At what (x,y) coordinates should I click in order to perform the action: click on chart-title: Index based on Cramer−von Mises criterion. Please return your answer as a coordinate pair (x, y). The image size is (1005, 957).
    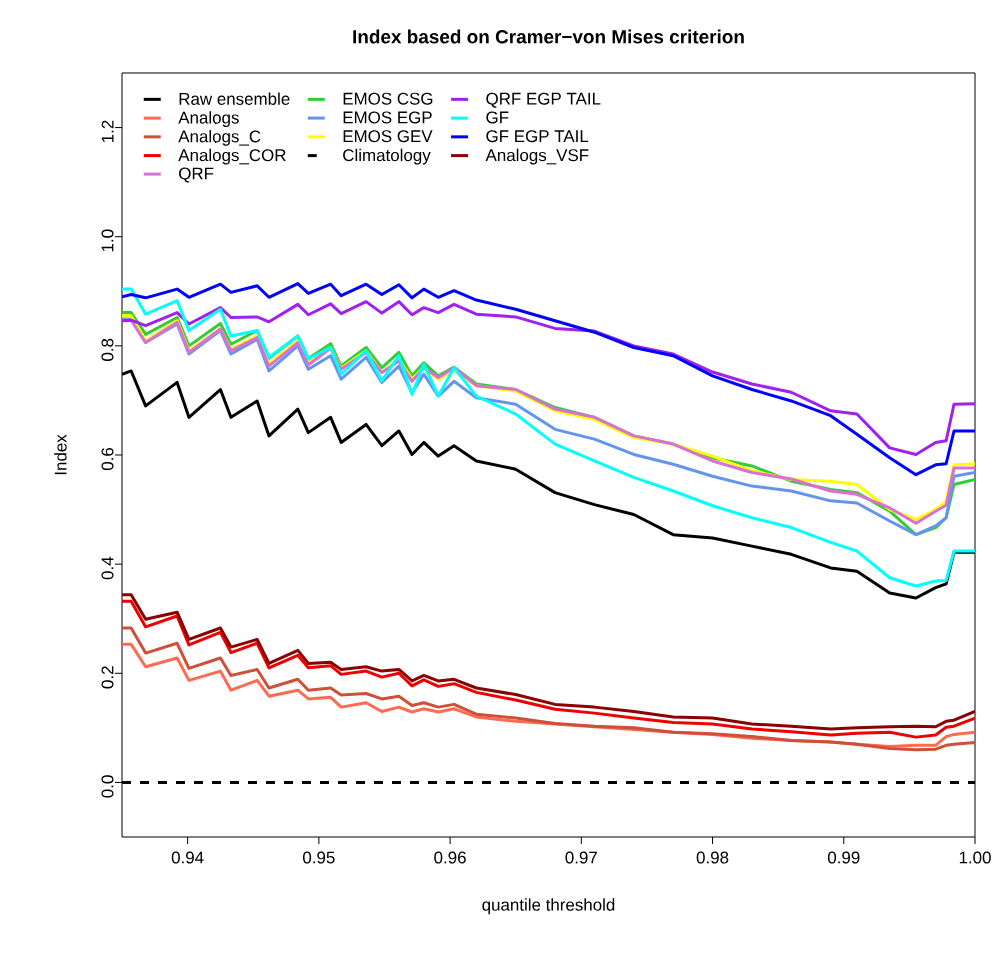
    Looking at the image, I should click on (548, 36).